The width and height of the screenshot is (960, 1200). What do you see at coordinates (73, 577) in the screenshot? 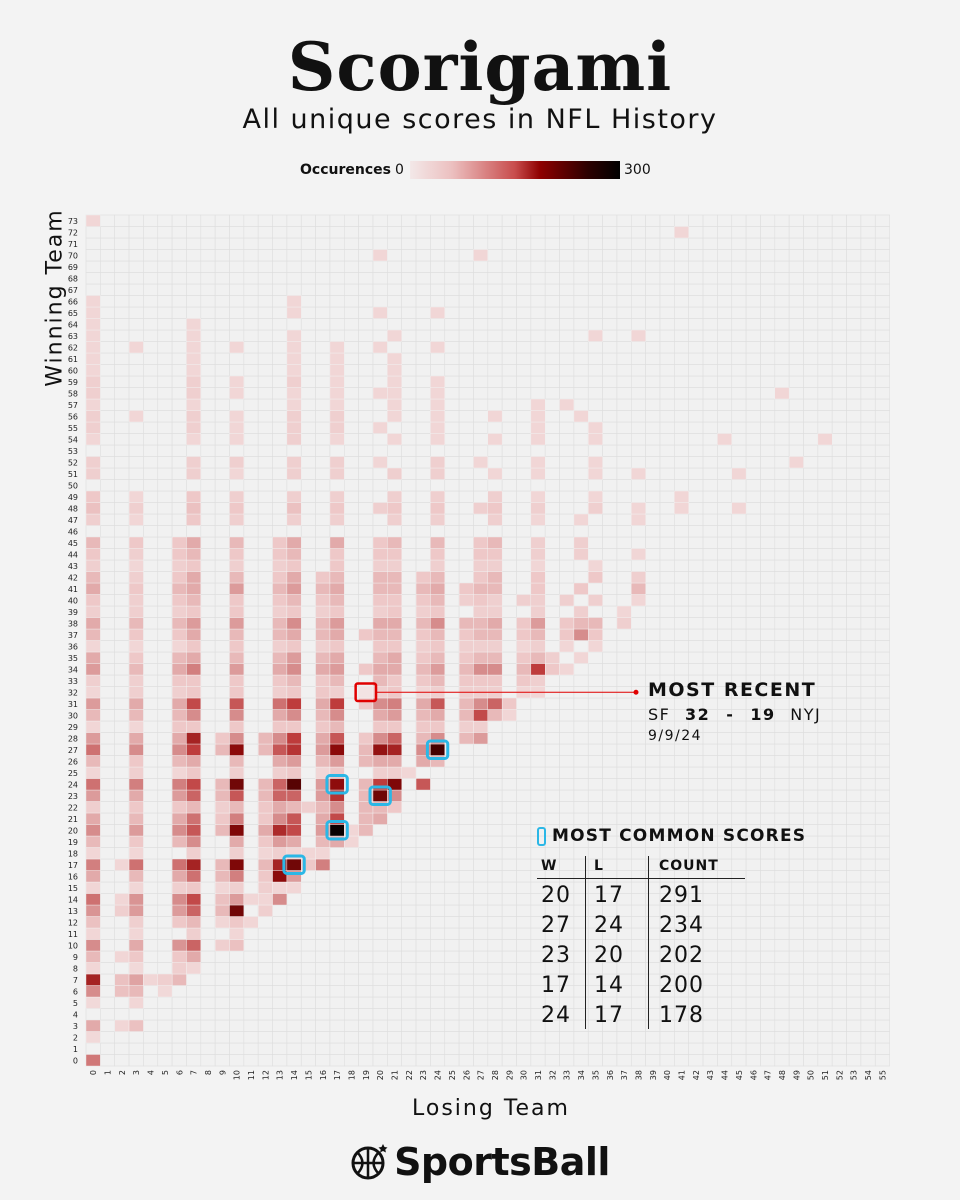
I see `y-tick-label: 42` at bounding box center [73, 577].